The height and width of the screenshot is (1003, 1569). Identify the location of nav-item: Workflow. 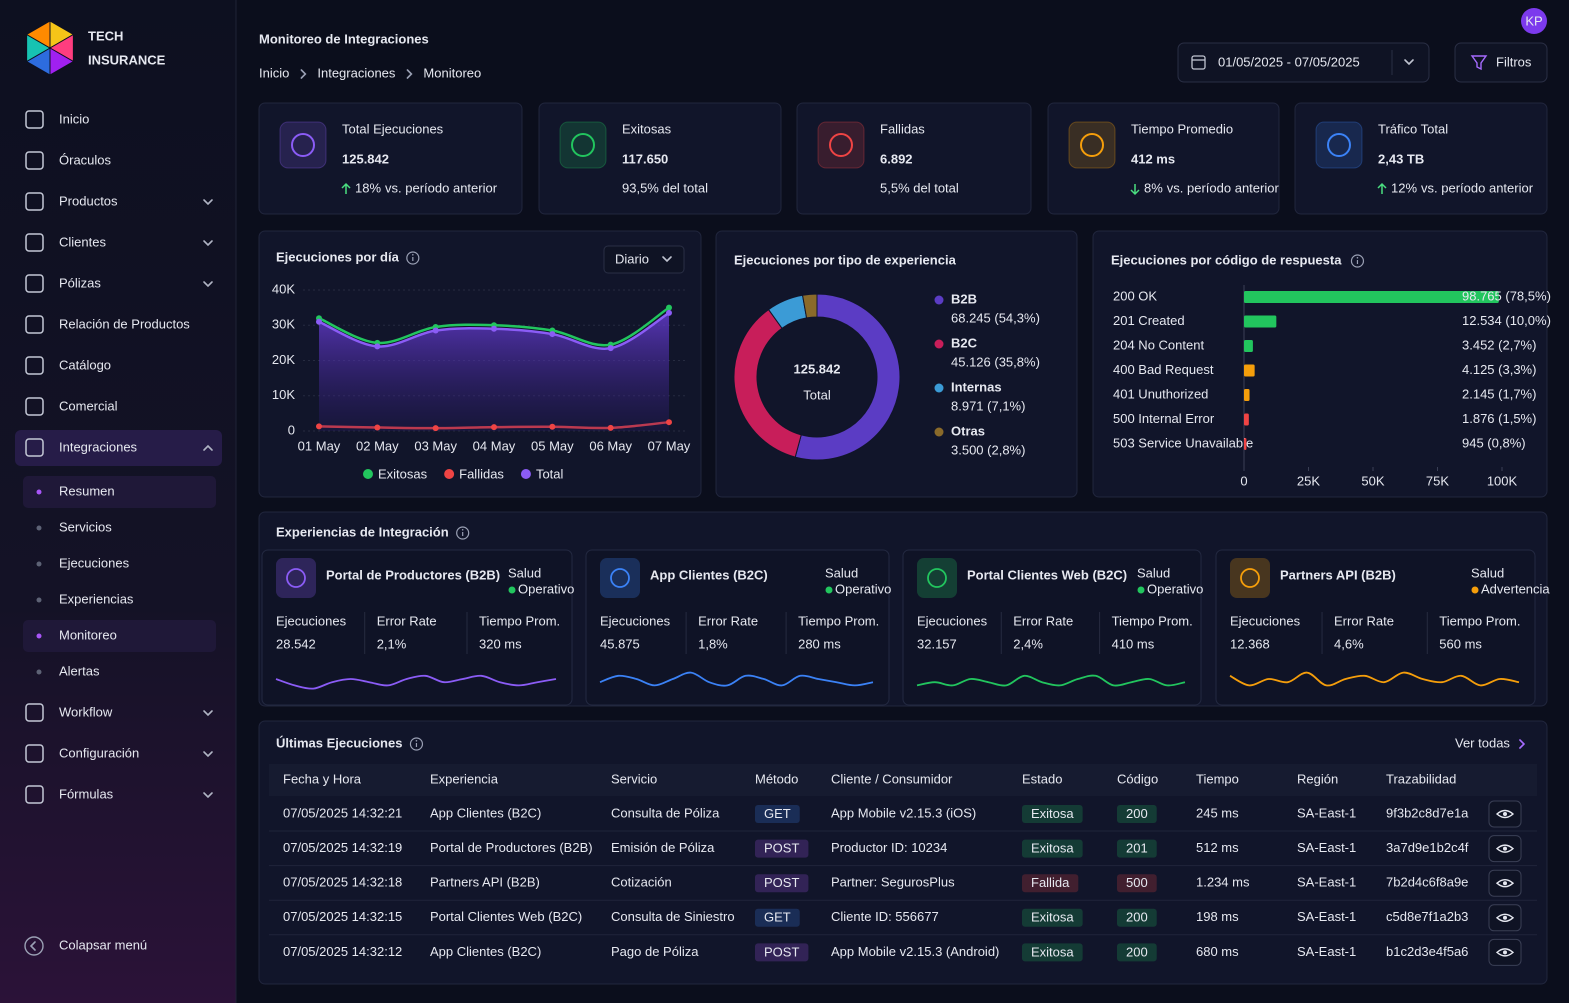
(119, 712).